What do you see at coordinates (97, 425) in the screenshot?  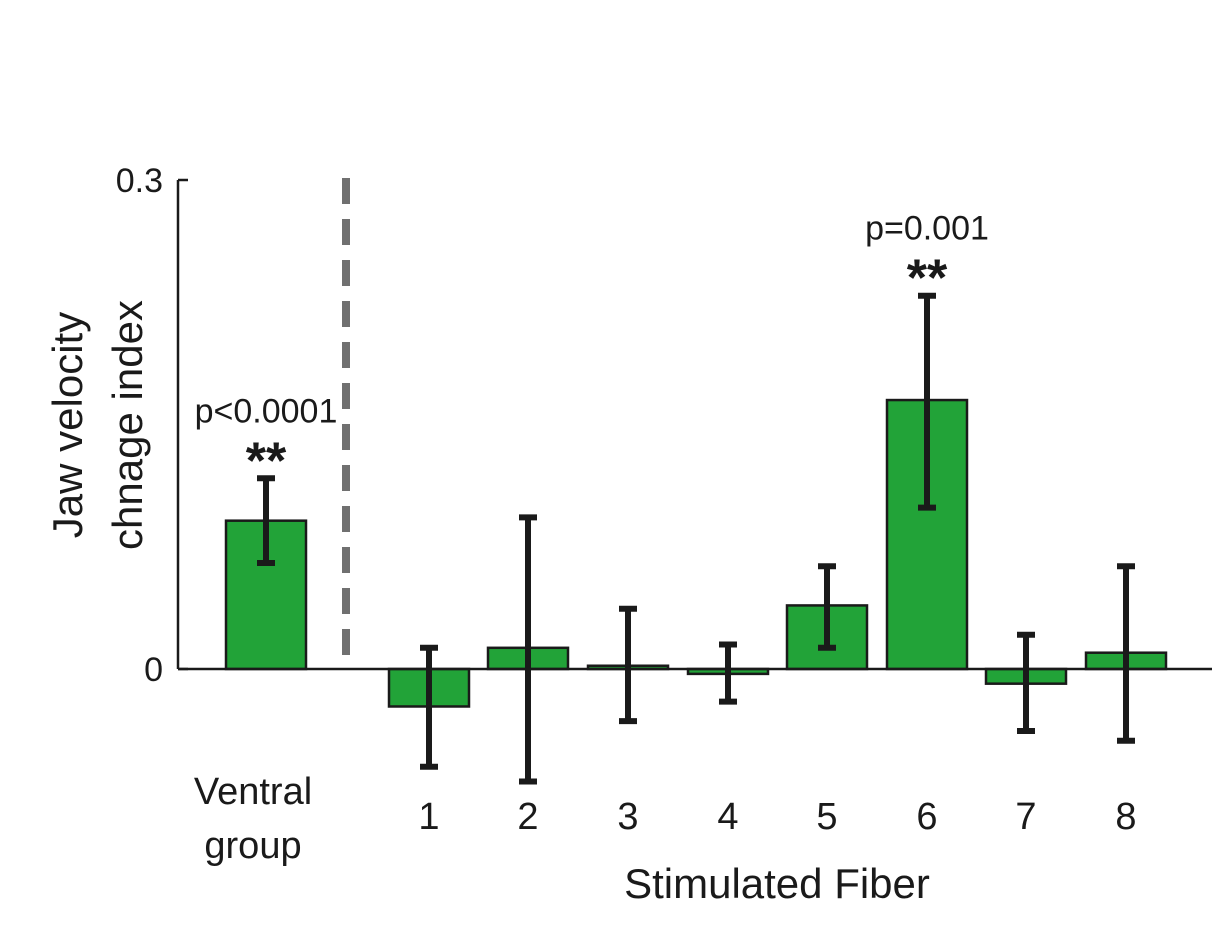 I see `y-axis-title: Jaw velocity chnage index` at bounding box center [97, 425].